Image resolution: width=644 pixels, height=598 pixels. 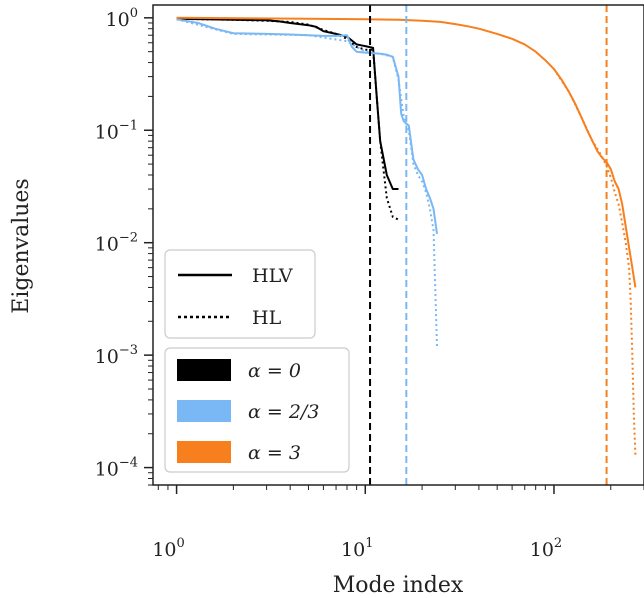 I want to click on x-tick-label-2: 10², so click(x=546, y=548).